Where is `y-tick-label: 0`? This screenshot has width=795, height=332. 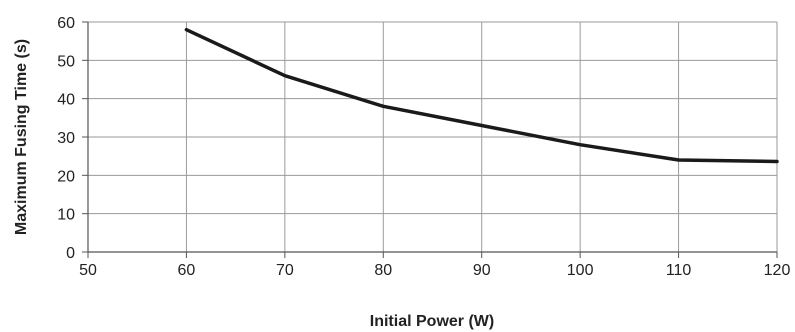 y-tick-label: 0 is located at coordinates (70, 253).